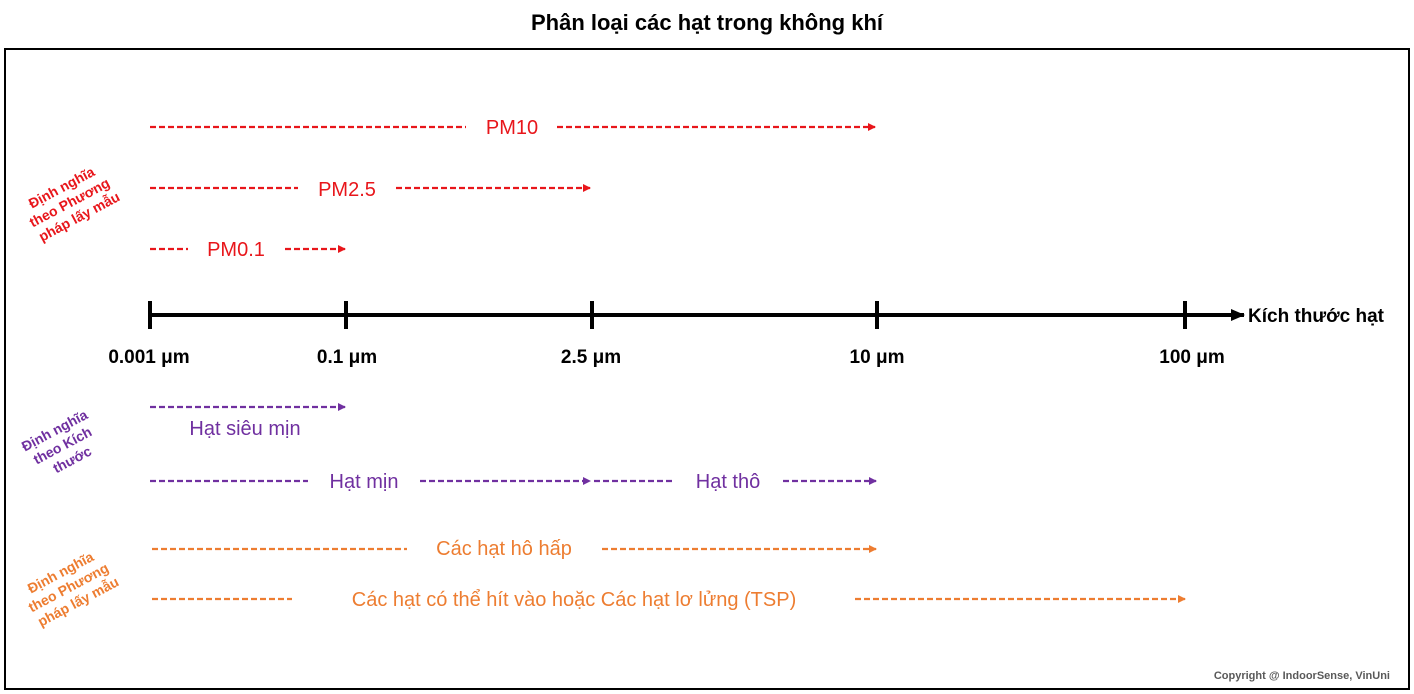  I want to click on group-label-health: Định nghĩa theo Phương pháp lấy mẫu, so click(70, 587).